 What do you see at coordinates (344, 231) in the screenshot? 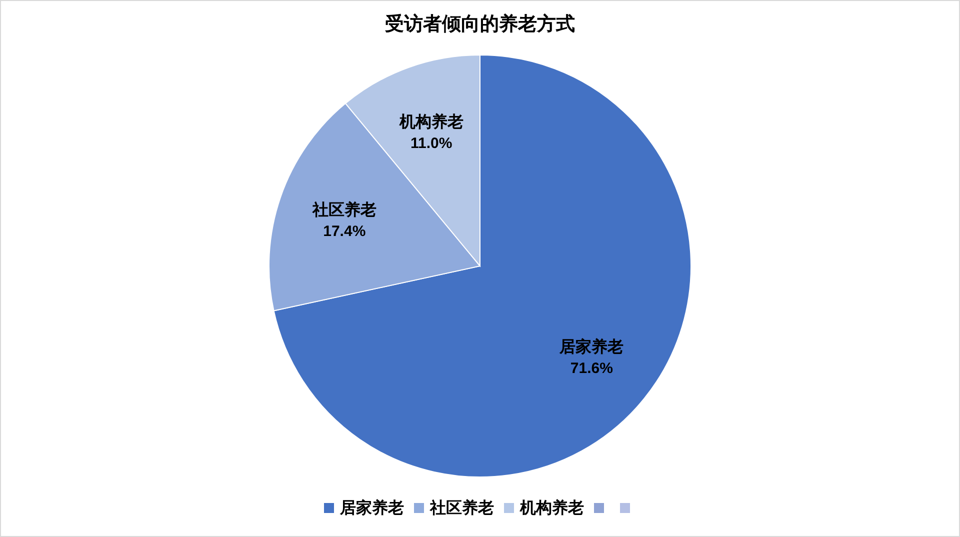
I see `data-label: 17.4%` at bounding box center [344, 231].